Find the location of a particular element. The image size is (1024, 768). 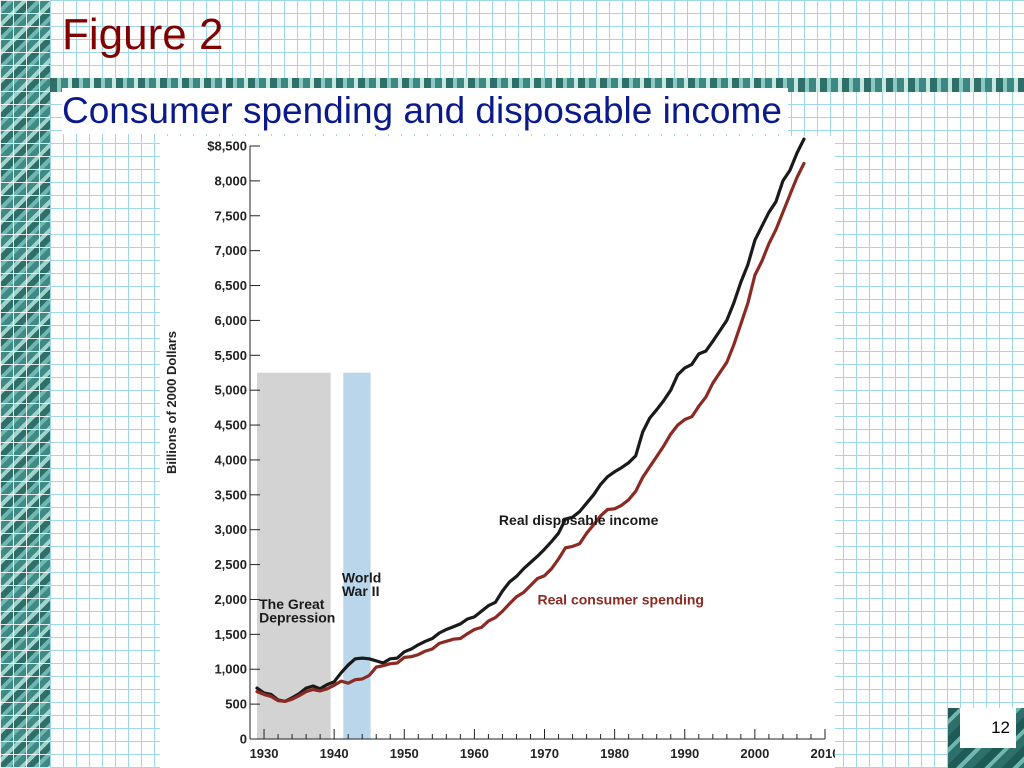

y-tick-label: 2,500 is located at coordinates (230, 564).